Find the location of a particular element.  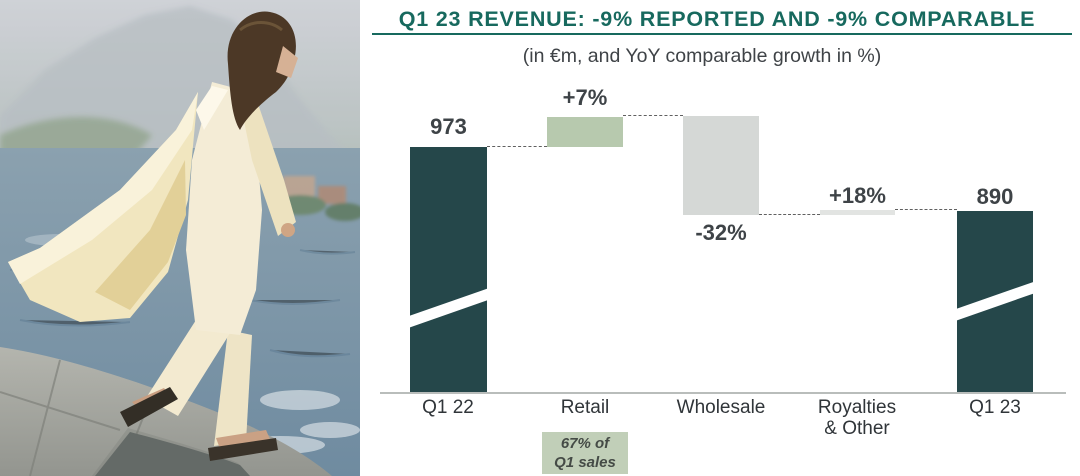

x-label-royalties-other: Royalties & Other is located at coordinates (857, 418).